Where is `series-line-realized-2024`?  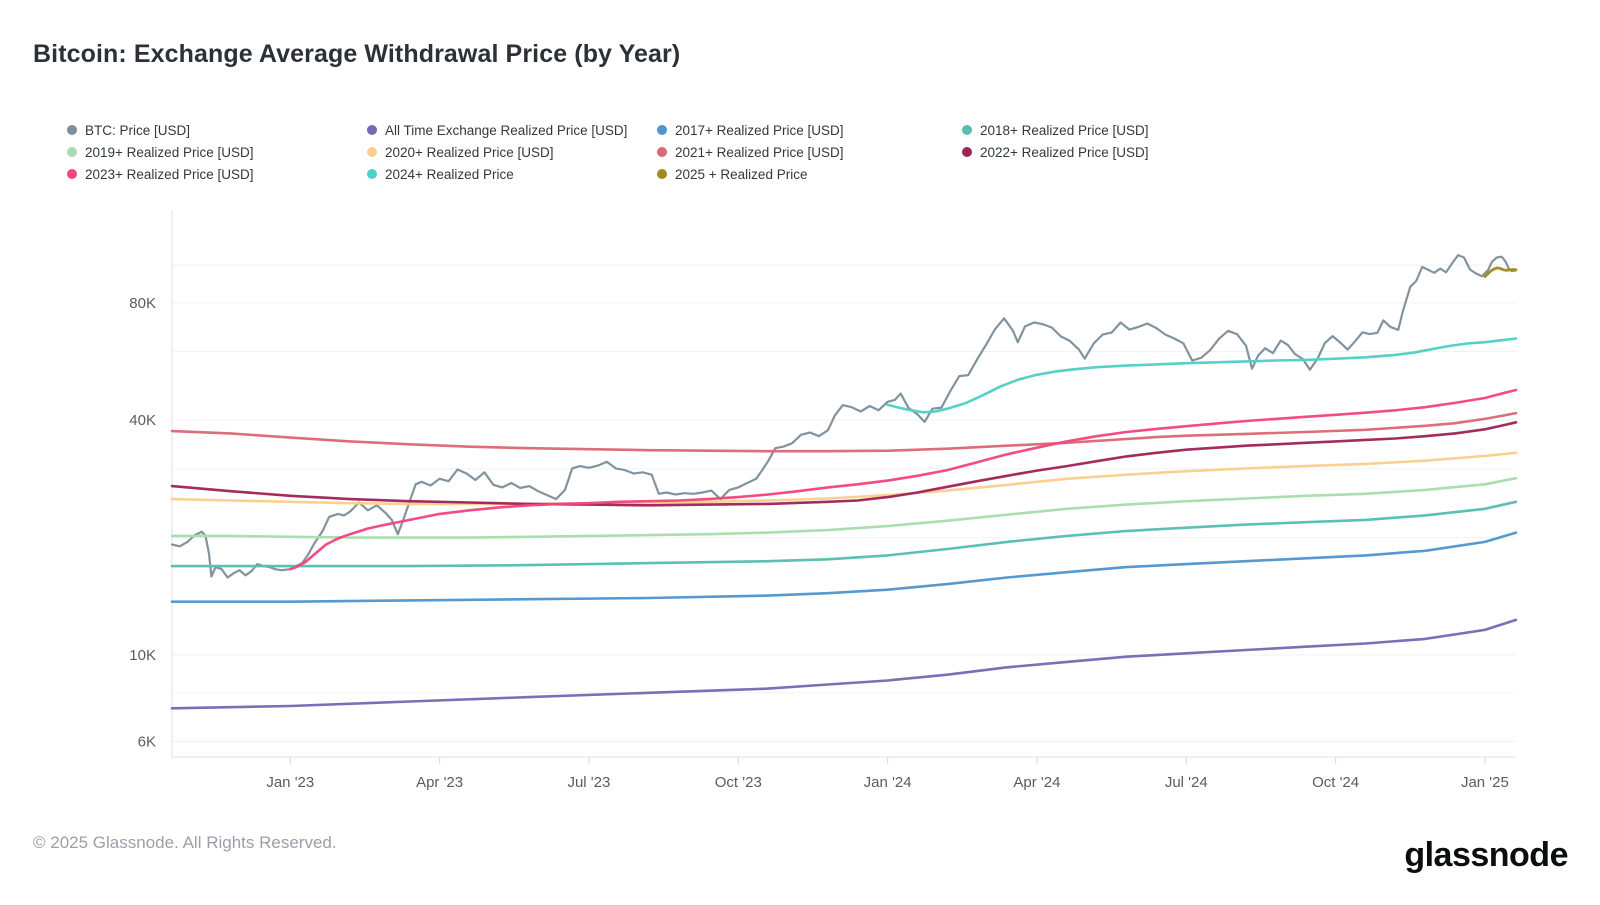 series-line-realized-2024 is located at coordinates (1202, 375).